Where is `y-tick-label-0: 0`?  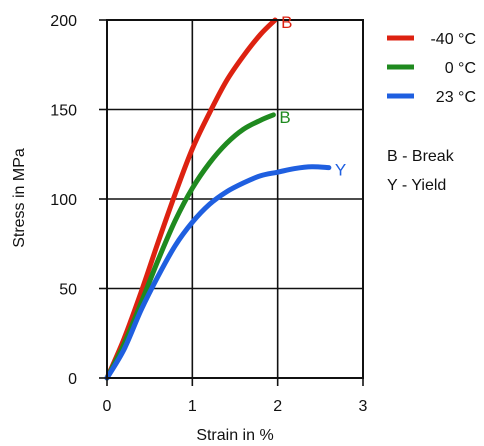
y-tick-label-0: 0 is located at coordinates (72, 379).